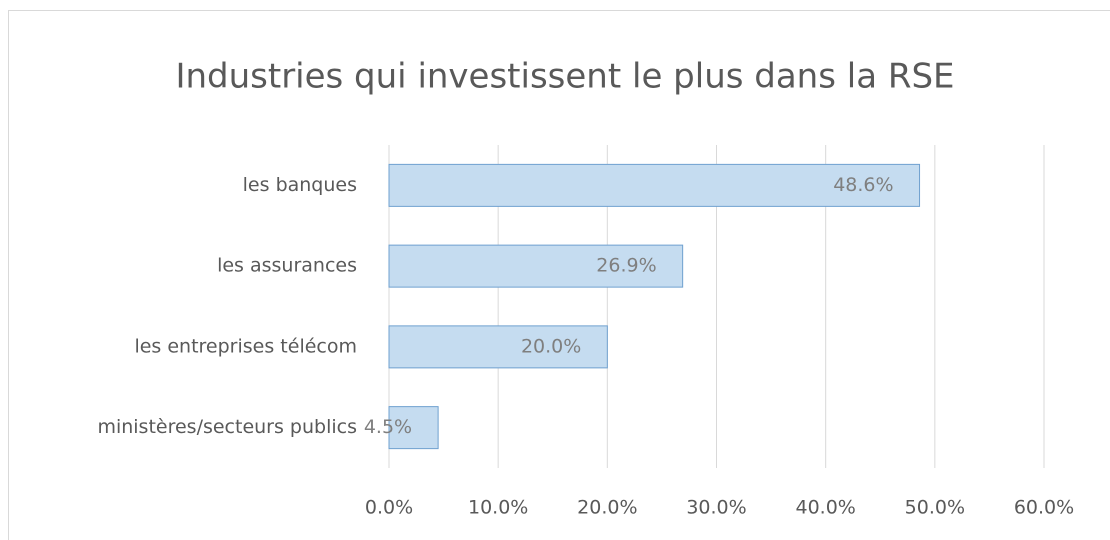  What do you see at coordinates (300, 185) in the screenshot?
I see `y-tick-label: les banques` at bounding box center [300, 185].